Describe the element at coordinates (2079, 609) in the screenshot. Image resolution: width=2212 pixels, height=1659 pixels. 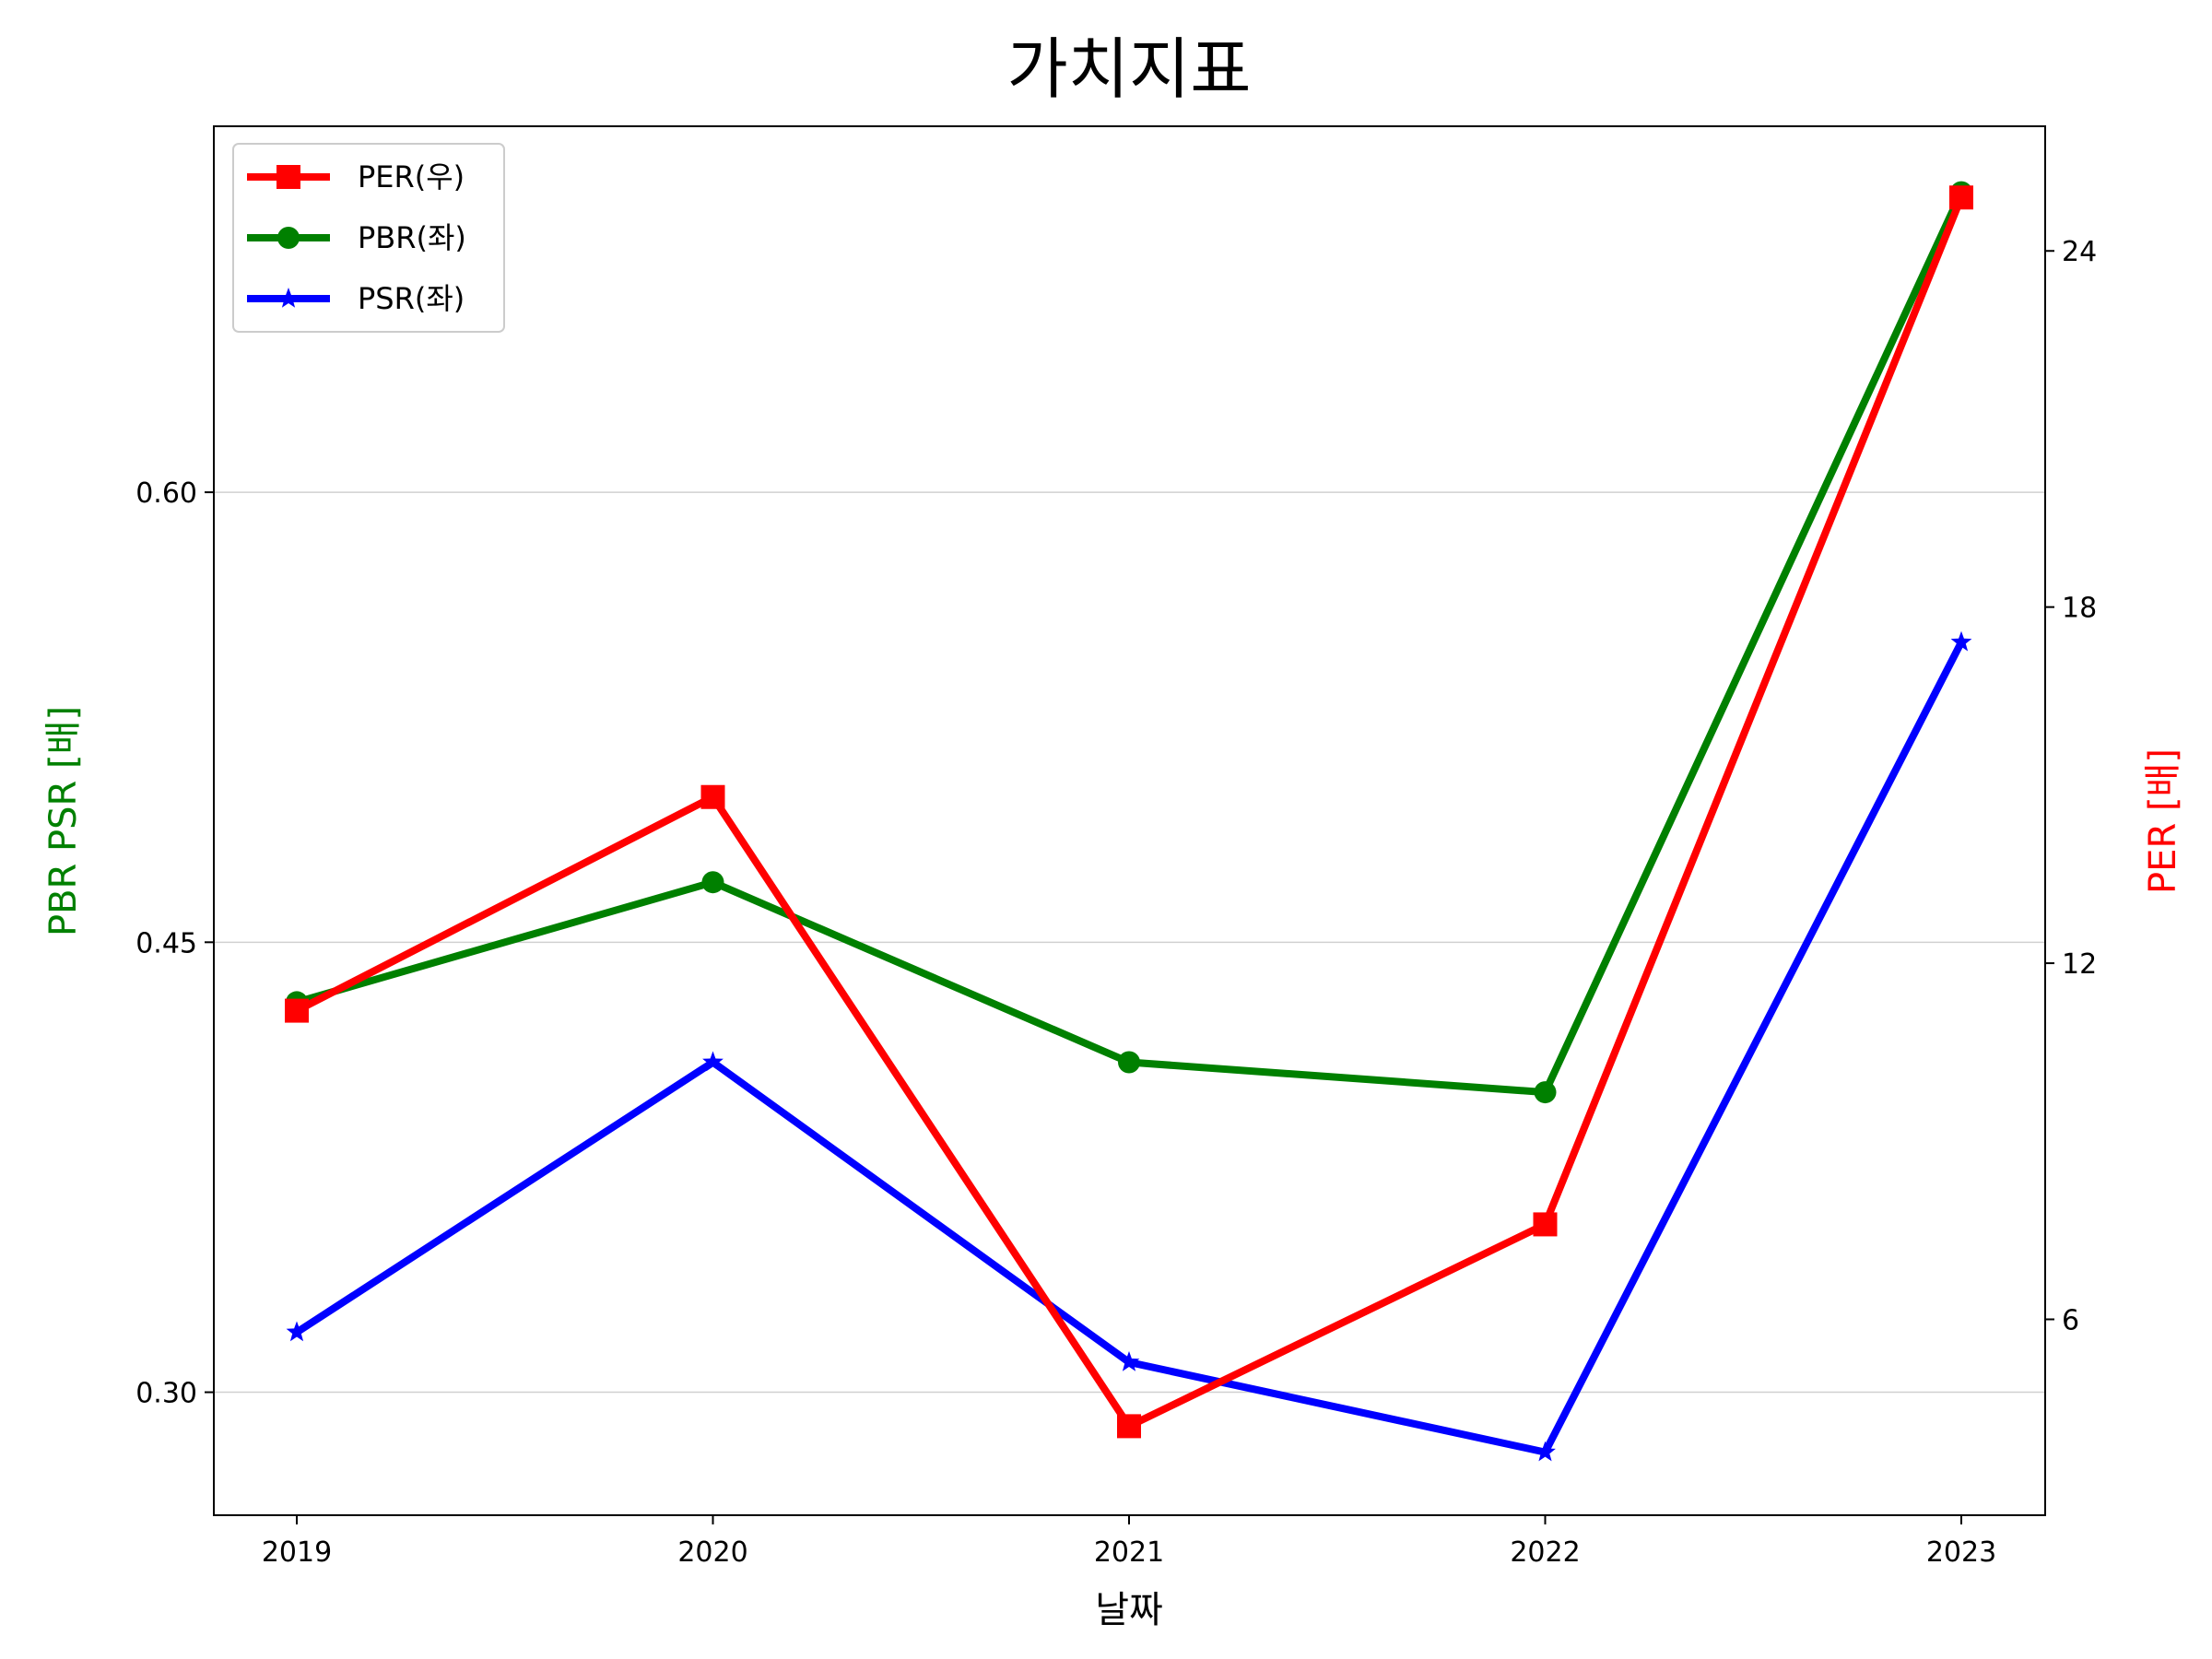
I see `right-tick-label: 18` at that location.